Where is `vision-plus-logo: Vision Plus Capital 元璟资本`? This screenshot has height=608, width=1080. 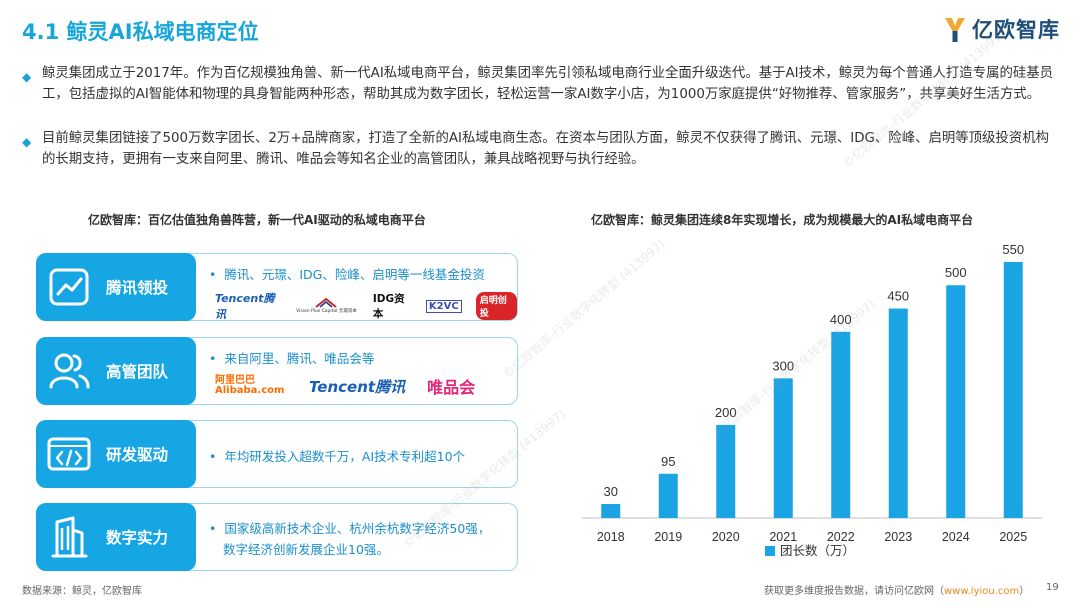
vision-plus-logo: Vision Plus Capital 元璟资本 is located at coordinates (326, 306).